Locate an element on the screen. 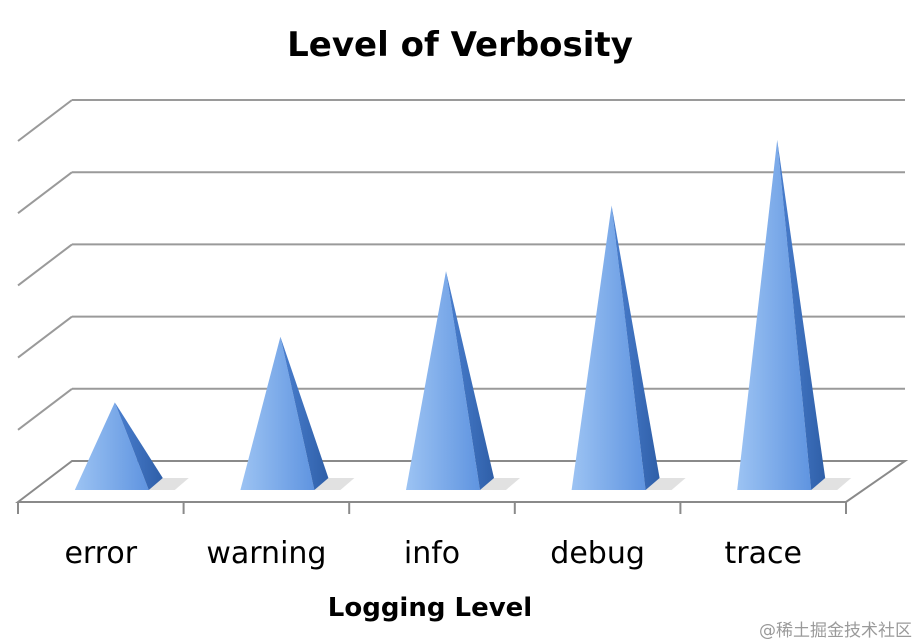  x-tick-label: info is located at coordinates (432, 553).